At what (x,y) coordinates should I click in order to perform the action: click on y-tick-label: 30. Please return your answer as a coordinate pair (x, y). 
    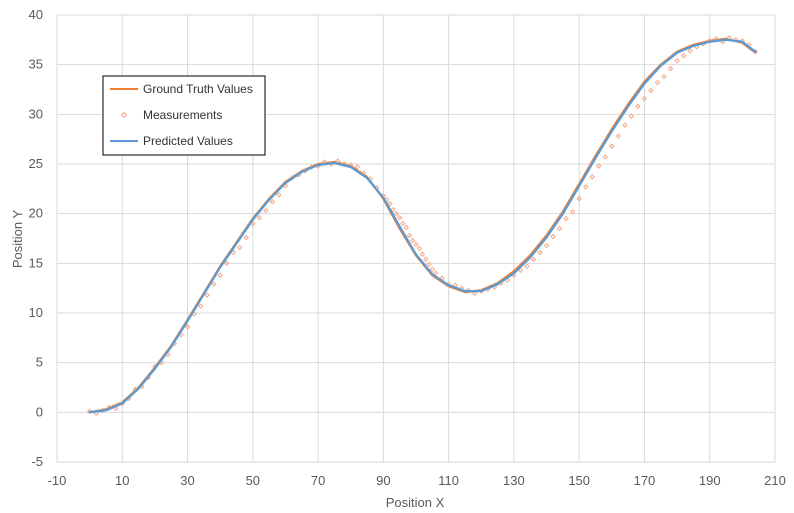
    Looking at the image, I should click on (36, 113).